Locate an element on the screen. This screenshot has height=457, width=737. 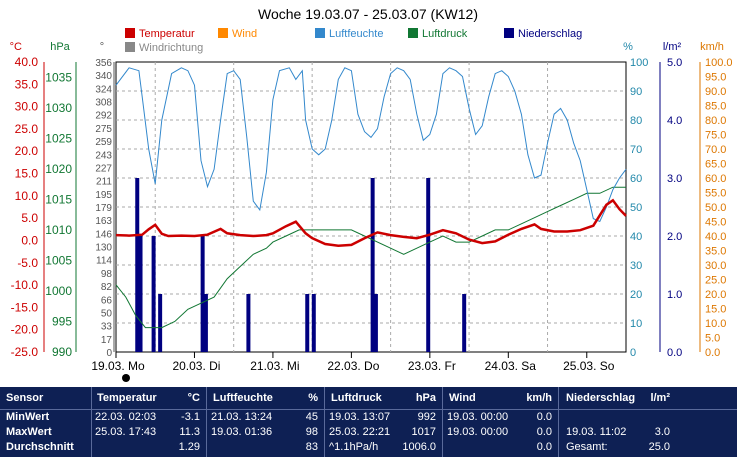
header-temperatur: Temperatur is located at coordinates (127, 398).